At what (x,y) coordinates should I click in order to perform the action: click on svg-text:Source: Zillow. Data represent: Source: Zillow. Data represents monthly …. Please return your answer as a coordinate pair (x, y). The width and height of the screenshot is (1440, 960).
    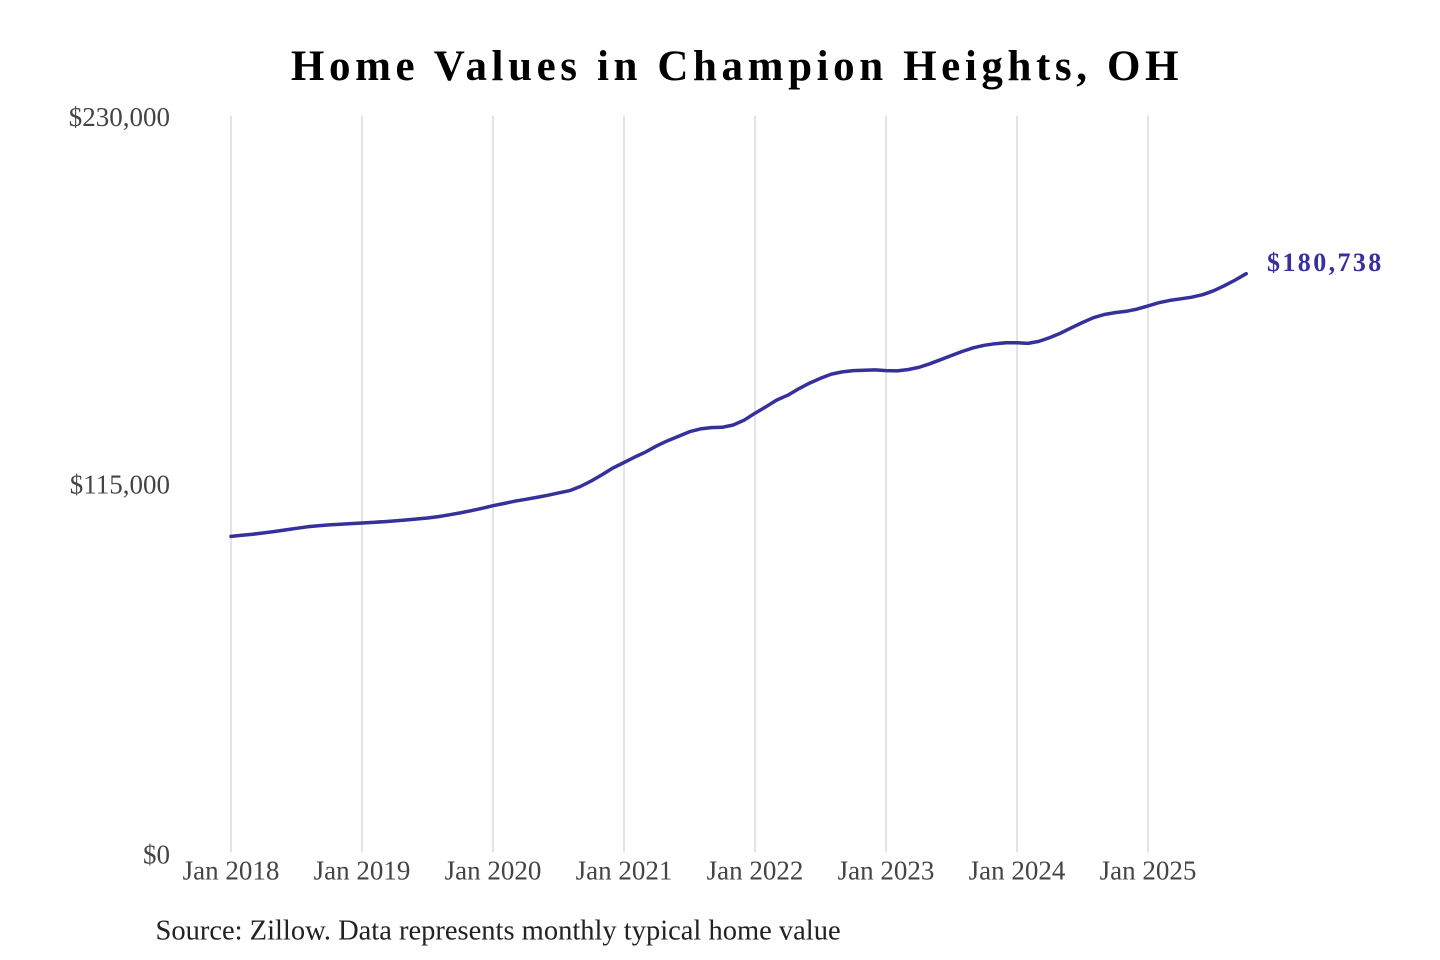
    Looking at the image, I should click on (498, 931).